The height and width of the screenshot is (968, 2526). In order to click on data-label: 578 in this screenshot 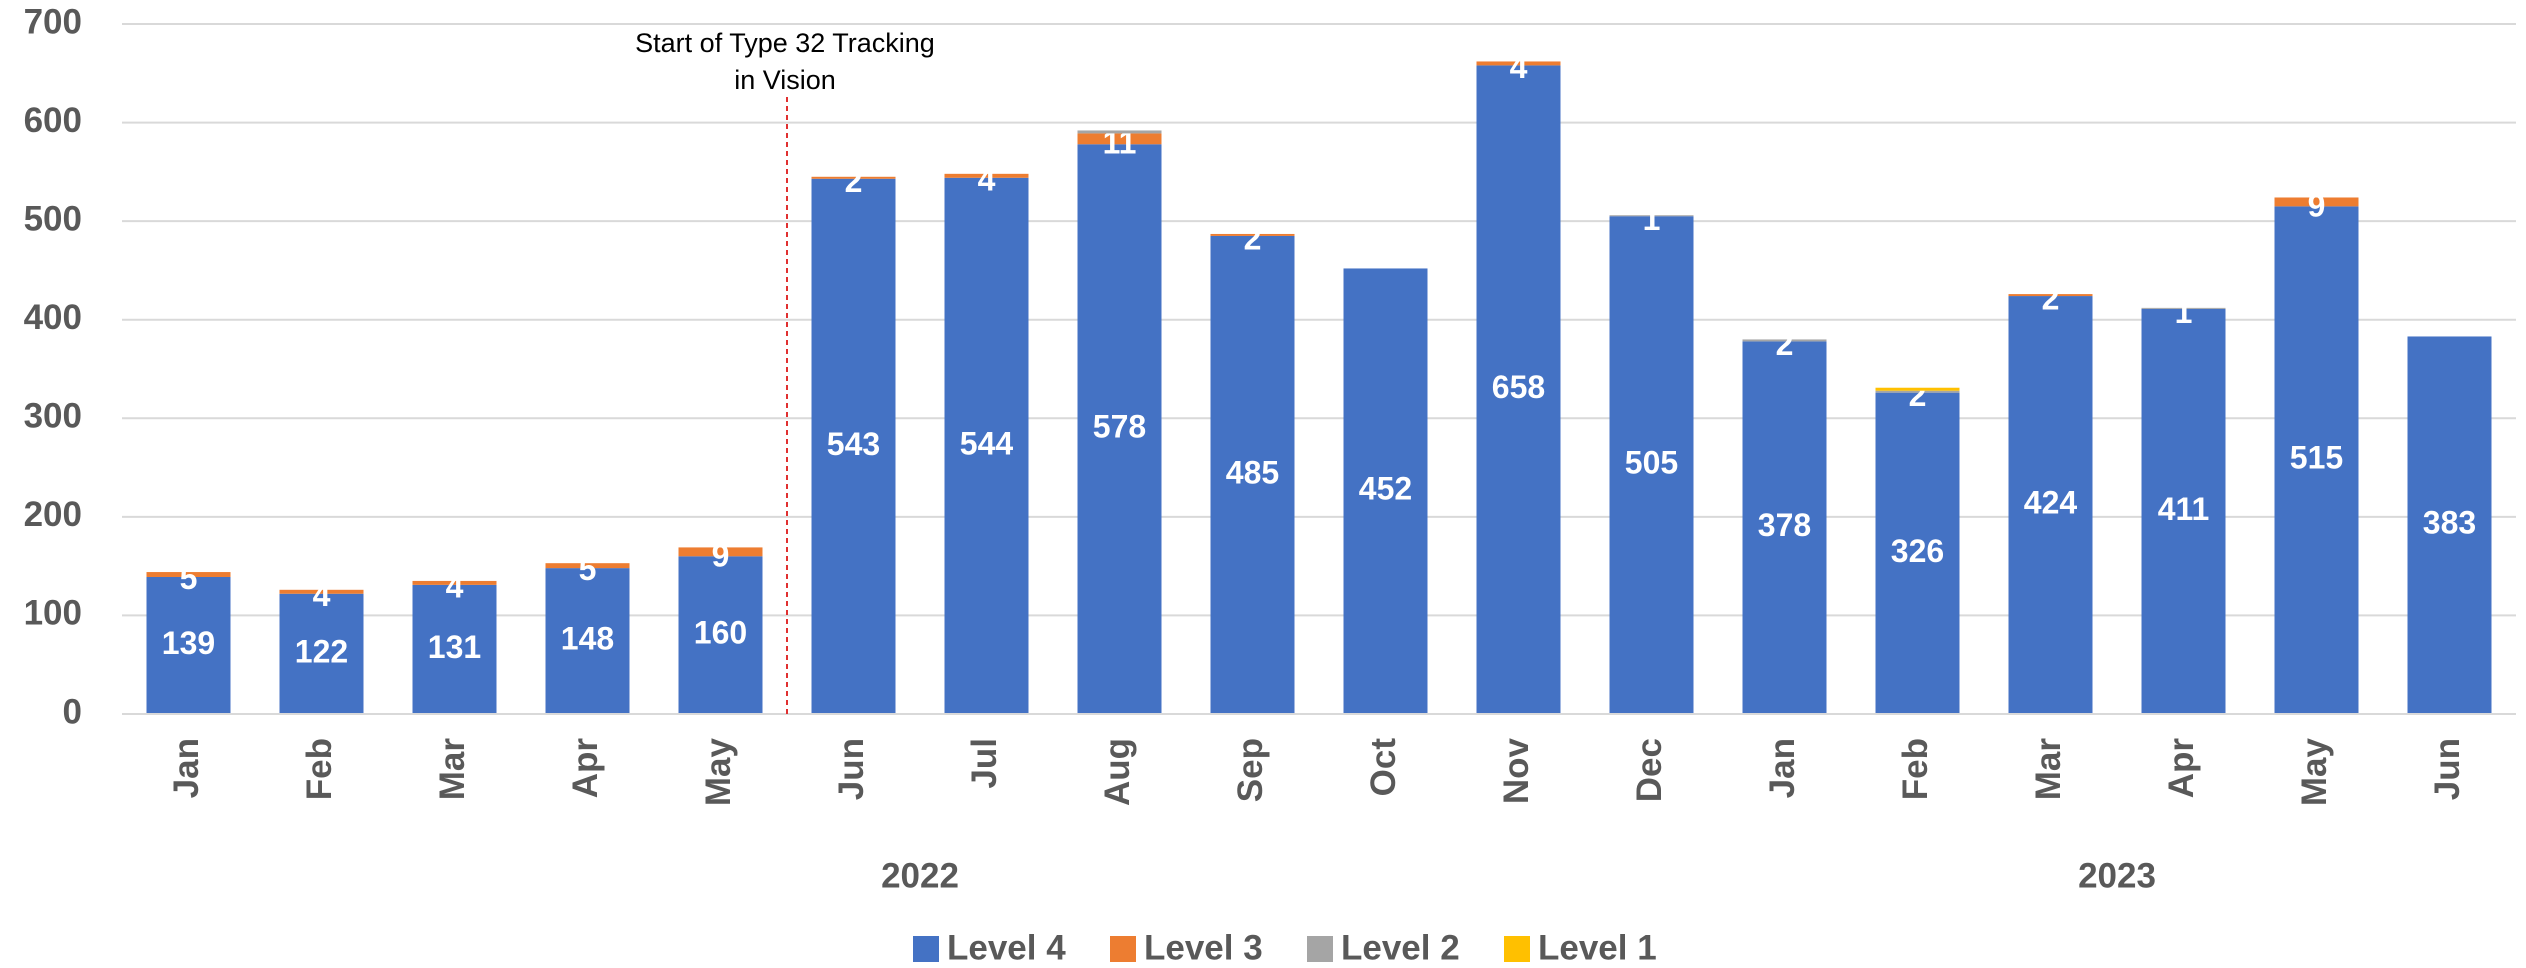, I will do `click(1119, 427)`.